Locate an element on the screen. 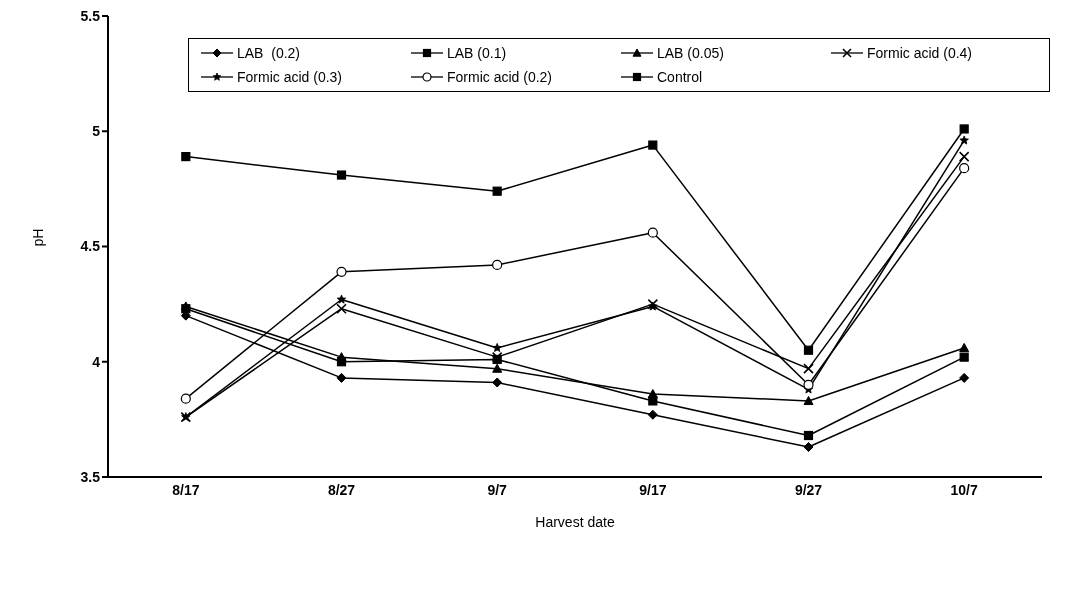 The height and width of the screenshot is (599, 1065). x-axis-title: Harvest date is located at coordinates (575, 522).